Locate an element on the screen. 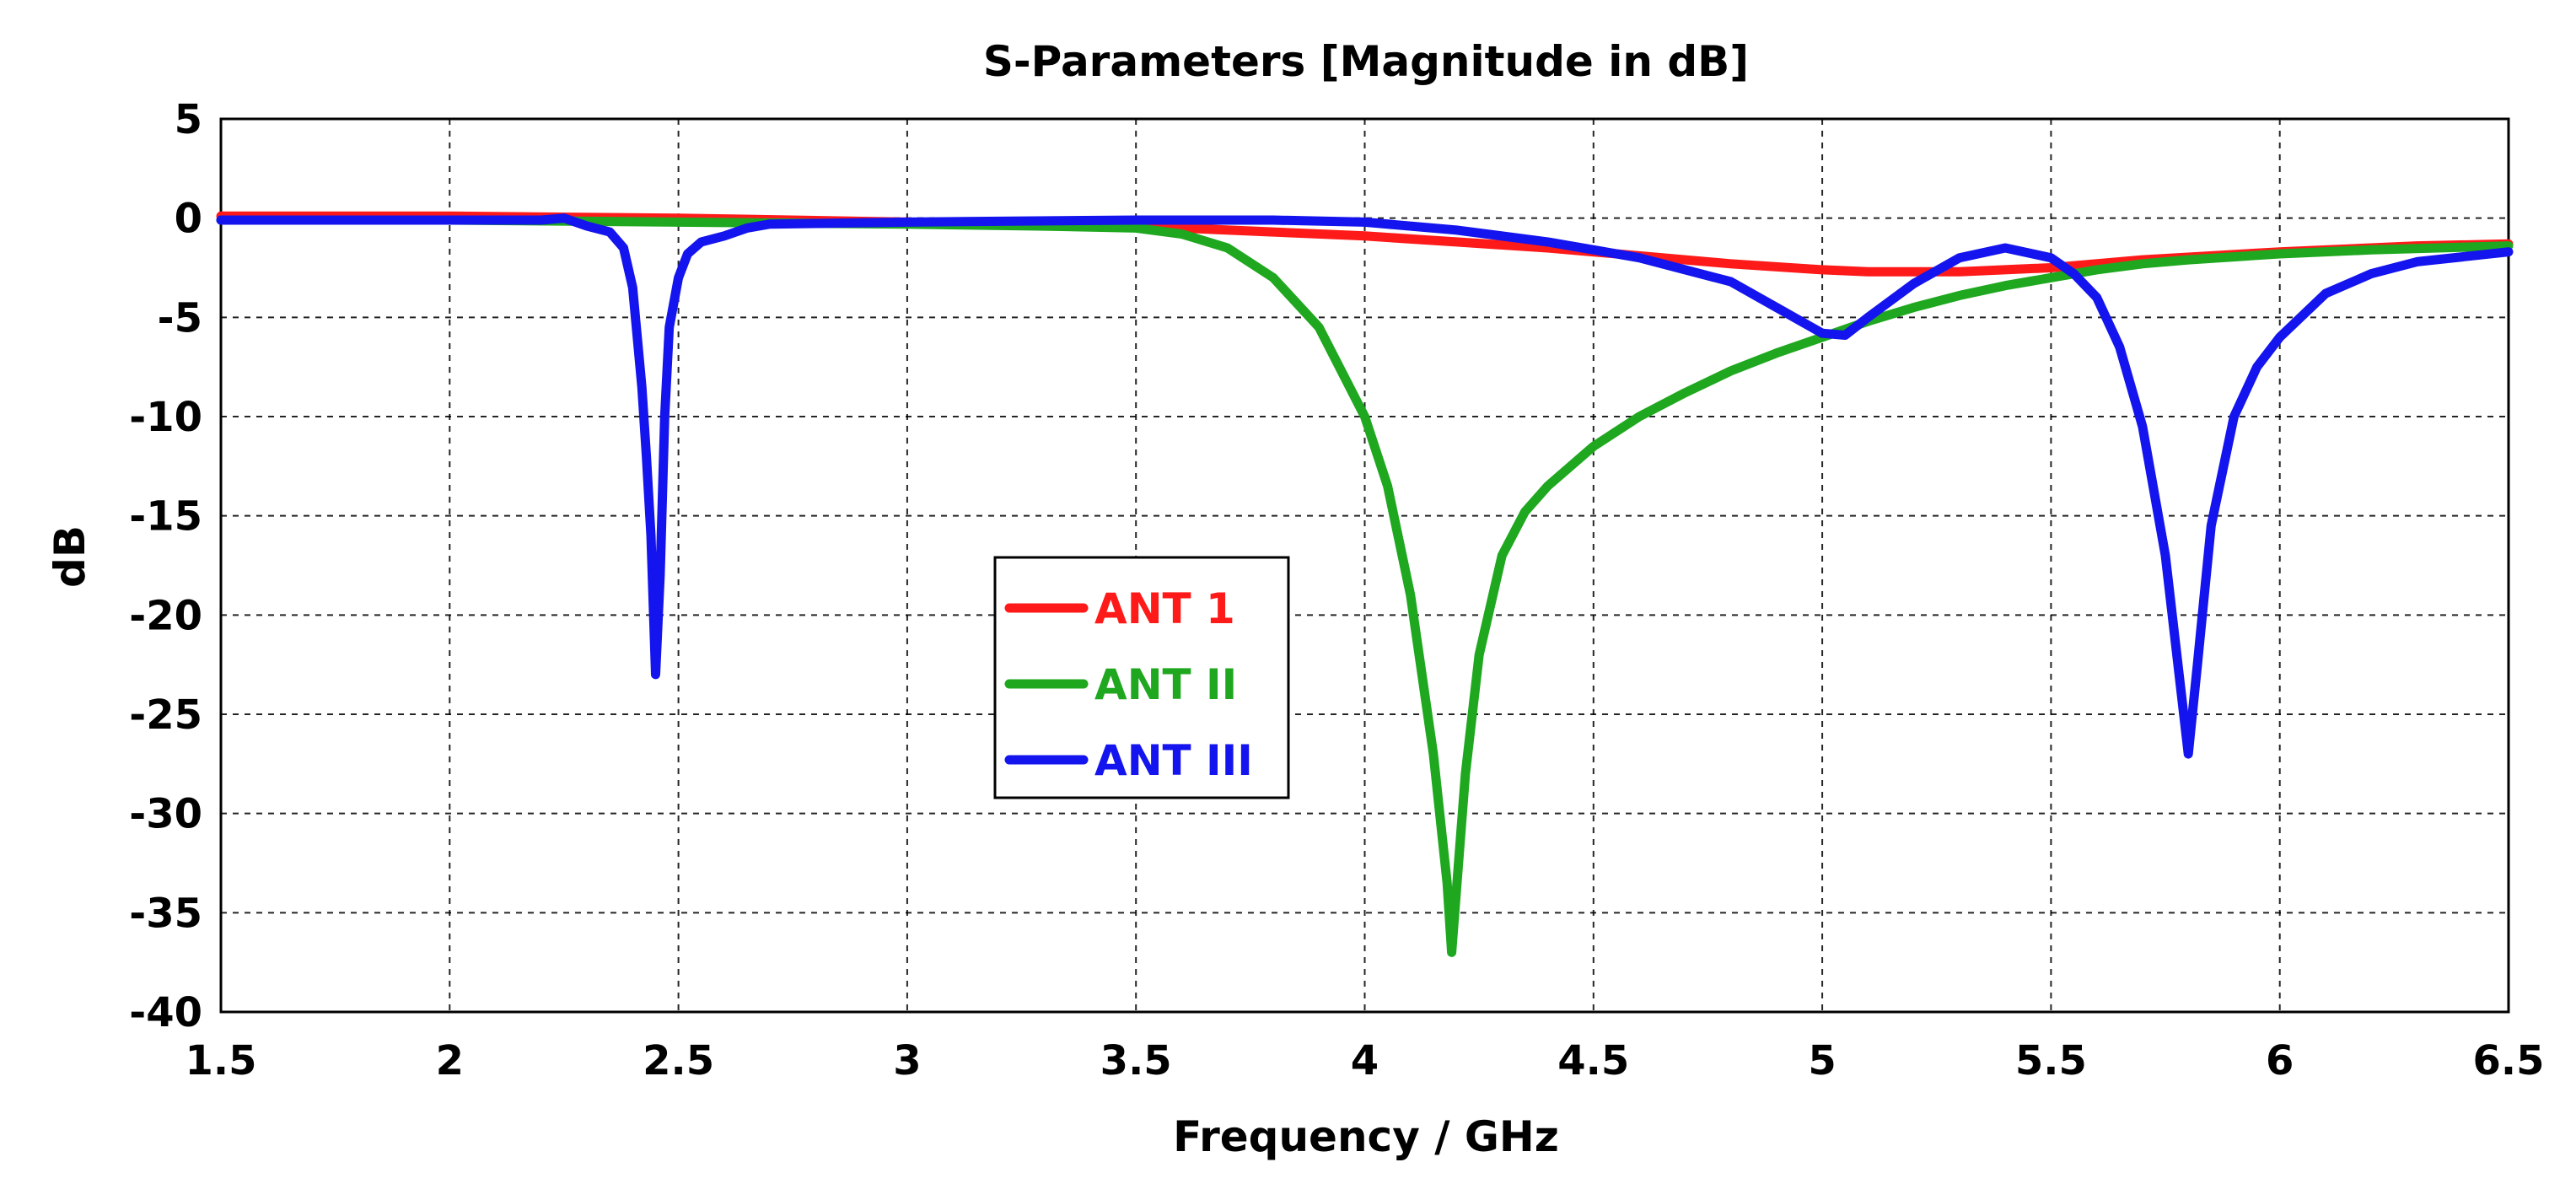 This screenshot has height=1200, width=2576. y-tick-label: -15 is located at coordinates (166, 517).